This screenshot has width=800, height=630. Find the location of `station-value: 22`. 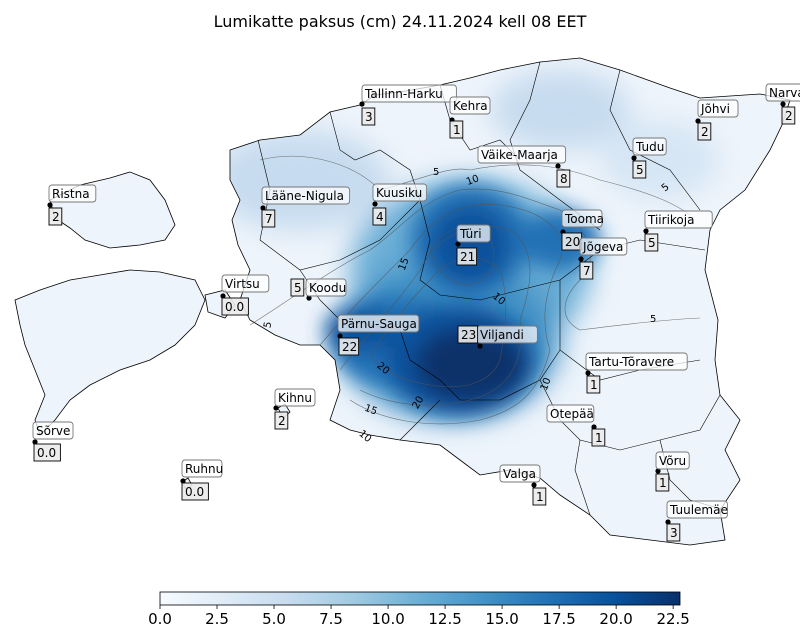

station-value: 22 is located at coordinates (349, 347).